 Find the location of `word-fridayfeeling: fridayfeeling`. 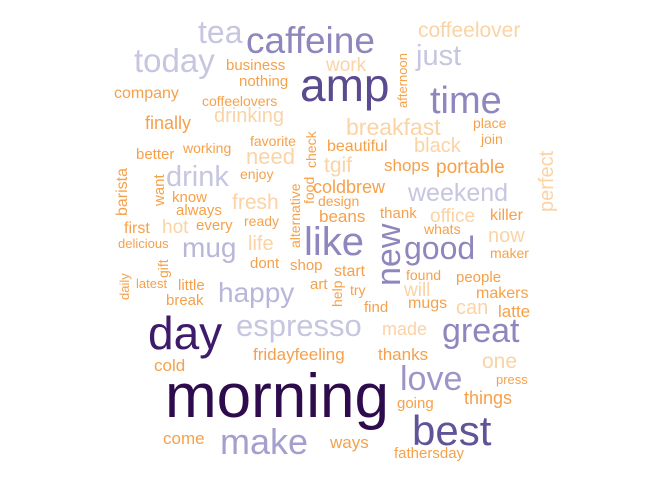

word-fridayfeeling: fridayfeeling is located at coordinates (299, 354).